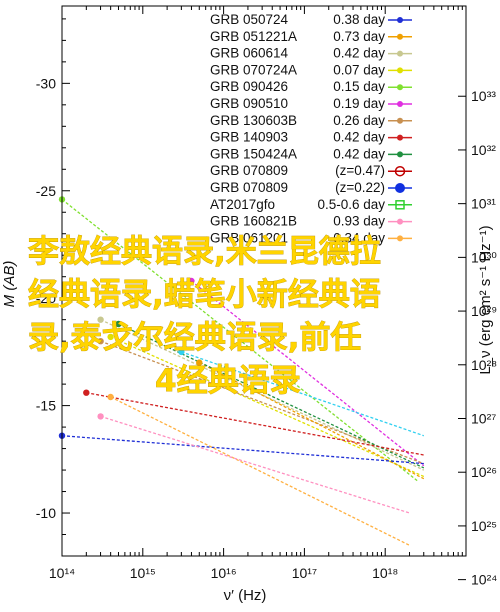  What do you see at coordinates (484, 472) in the screenshot?
I see `y2-tick-label: 10²⁶` at bounding box center [484, 472].